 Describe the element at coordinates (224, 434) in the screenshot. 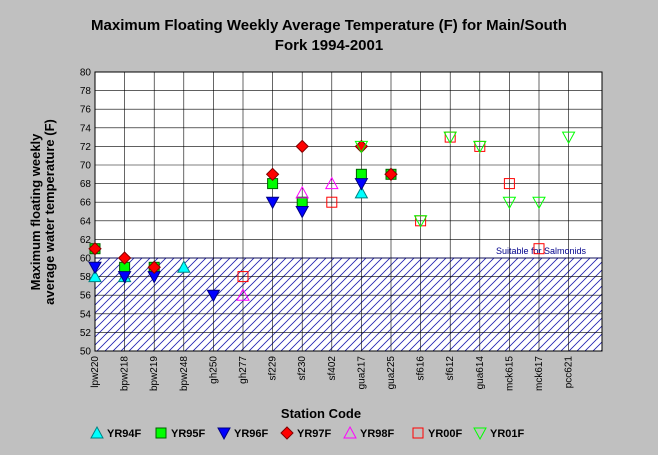

I see `legend-marker-yr96f` at that location.